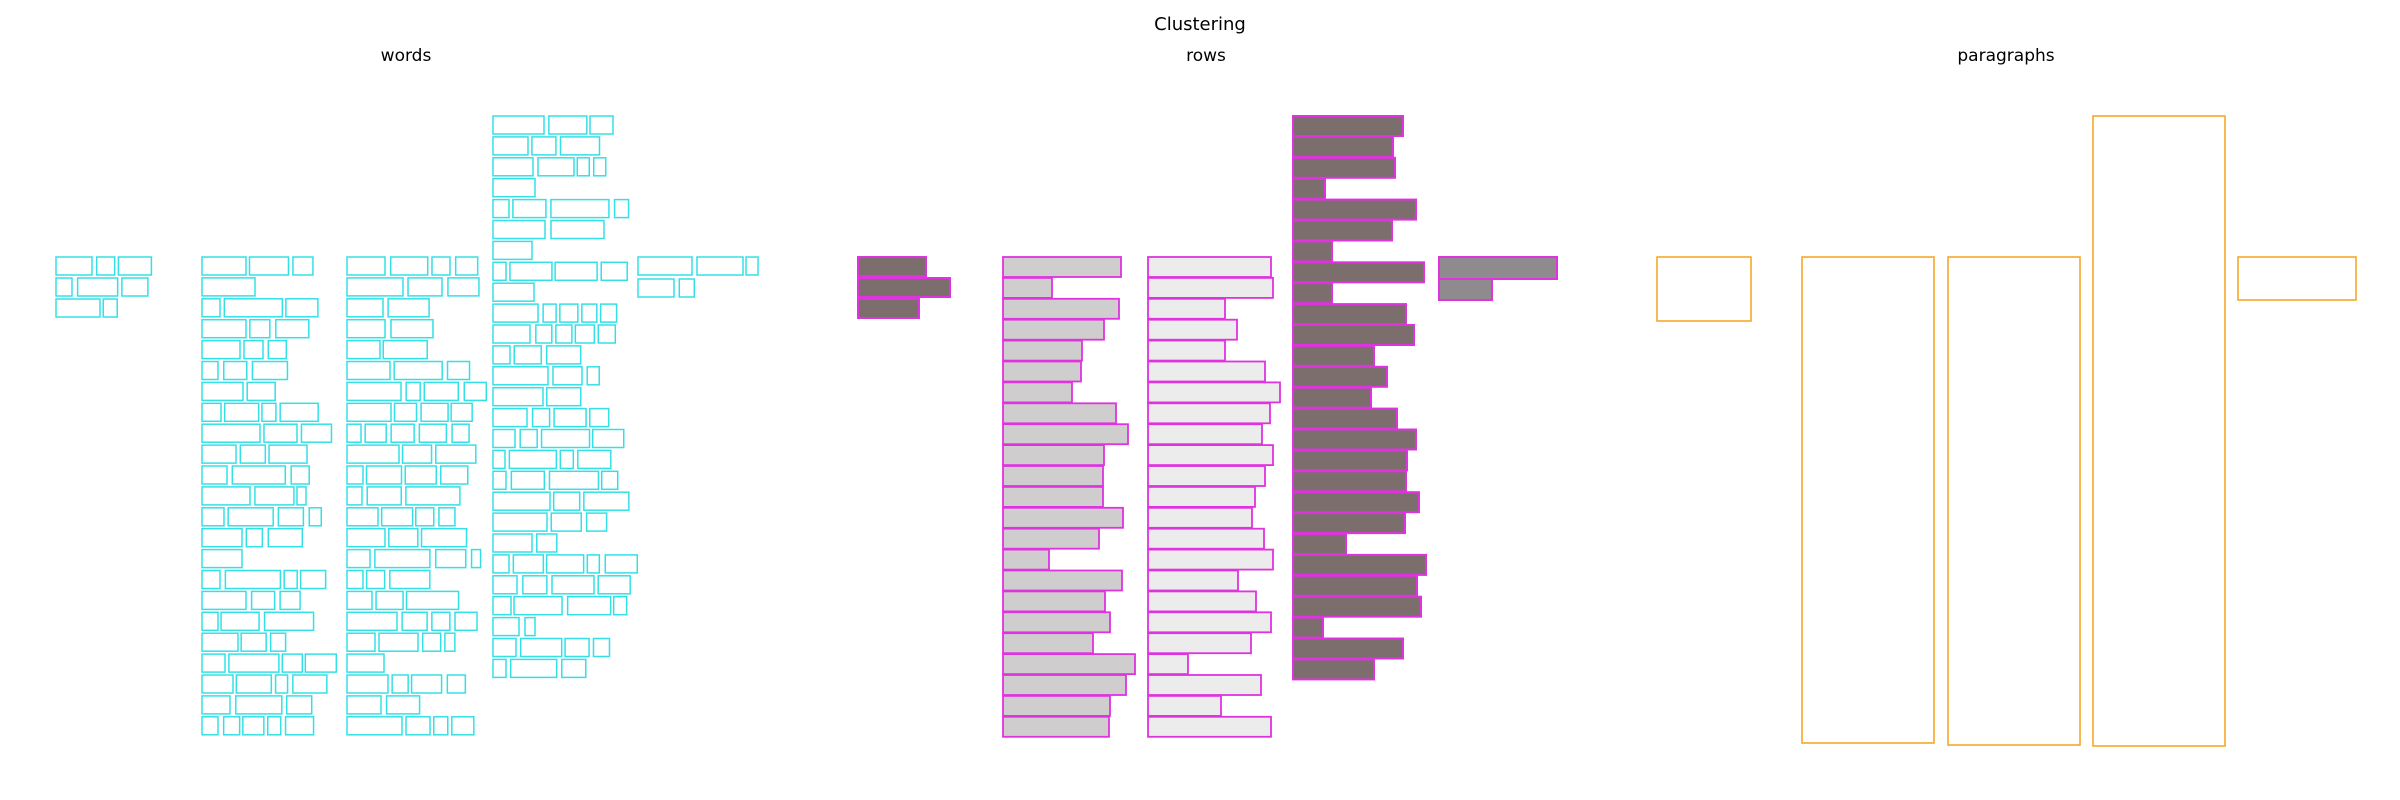 The image size is (2400, 800). I want to click on panel-title-rows: rows, so click(1206, 56).